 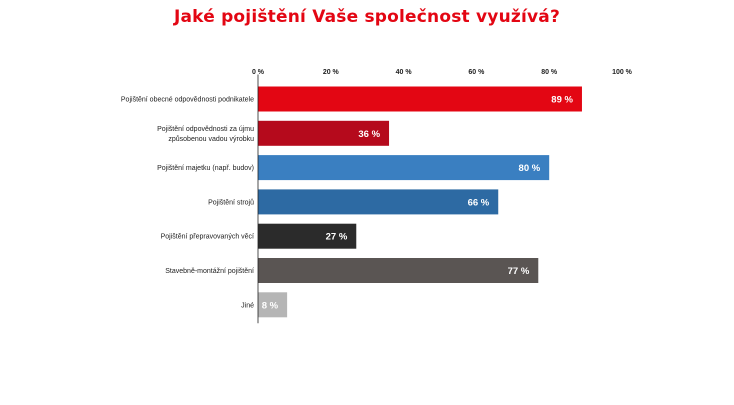 What do you see at coordinates (205, 129) in the screenshot?
I see `category-label: Pojištění odpovědnosti za újmu` at bounding box center [205, 129].